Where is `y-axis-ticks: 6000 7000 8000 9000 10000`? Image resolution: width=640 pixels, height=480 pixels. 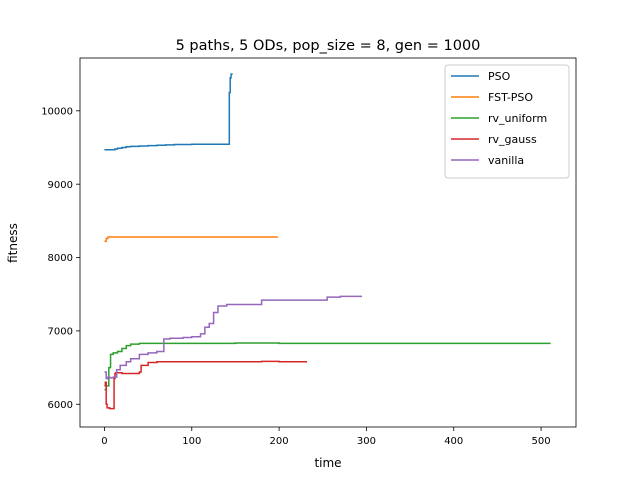 y-axis-ticks: 6000 7000 8000 9000 10000 is located at coordinates (60, 258).